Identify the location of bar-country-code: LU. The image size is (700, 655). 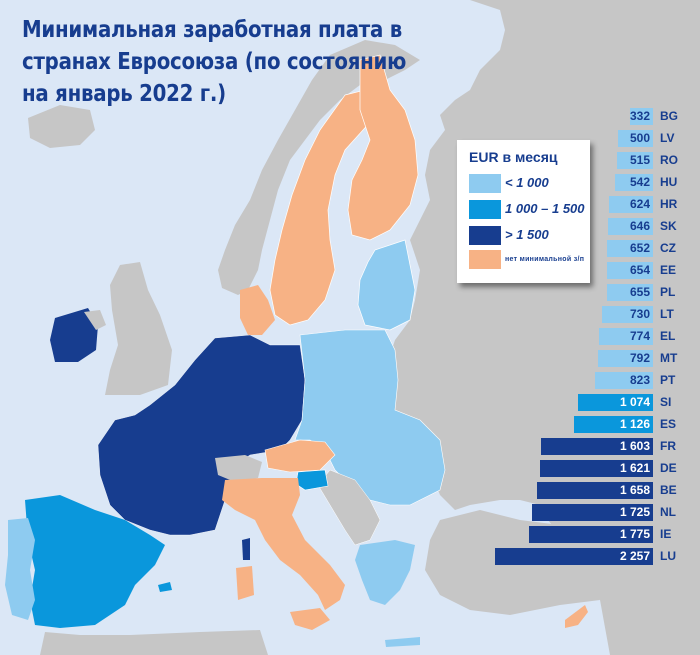
(668, 556).